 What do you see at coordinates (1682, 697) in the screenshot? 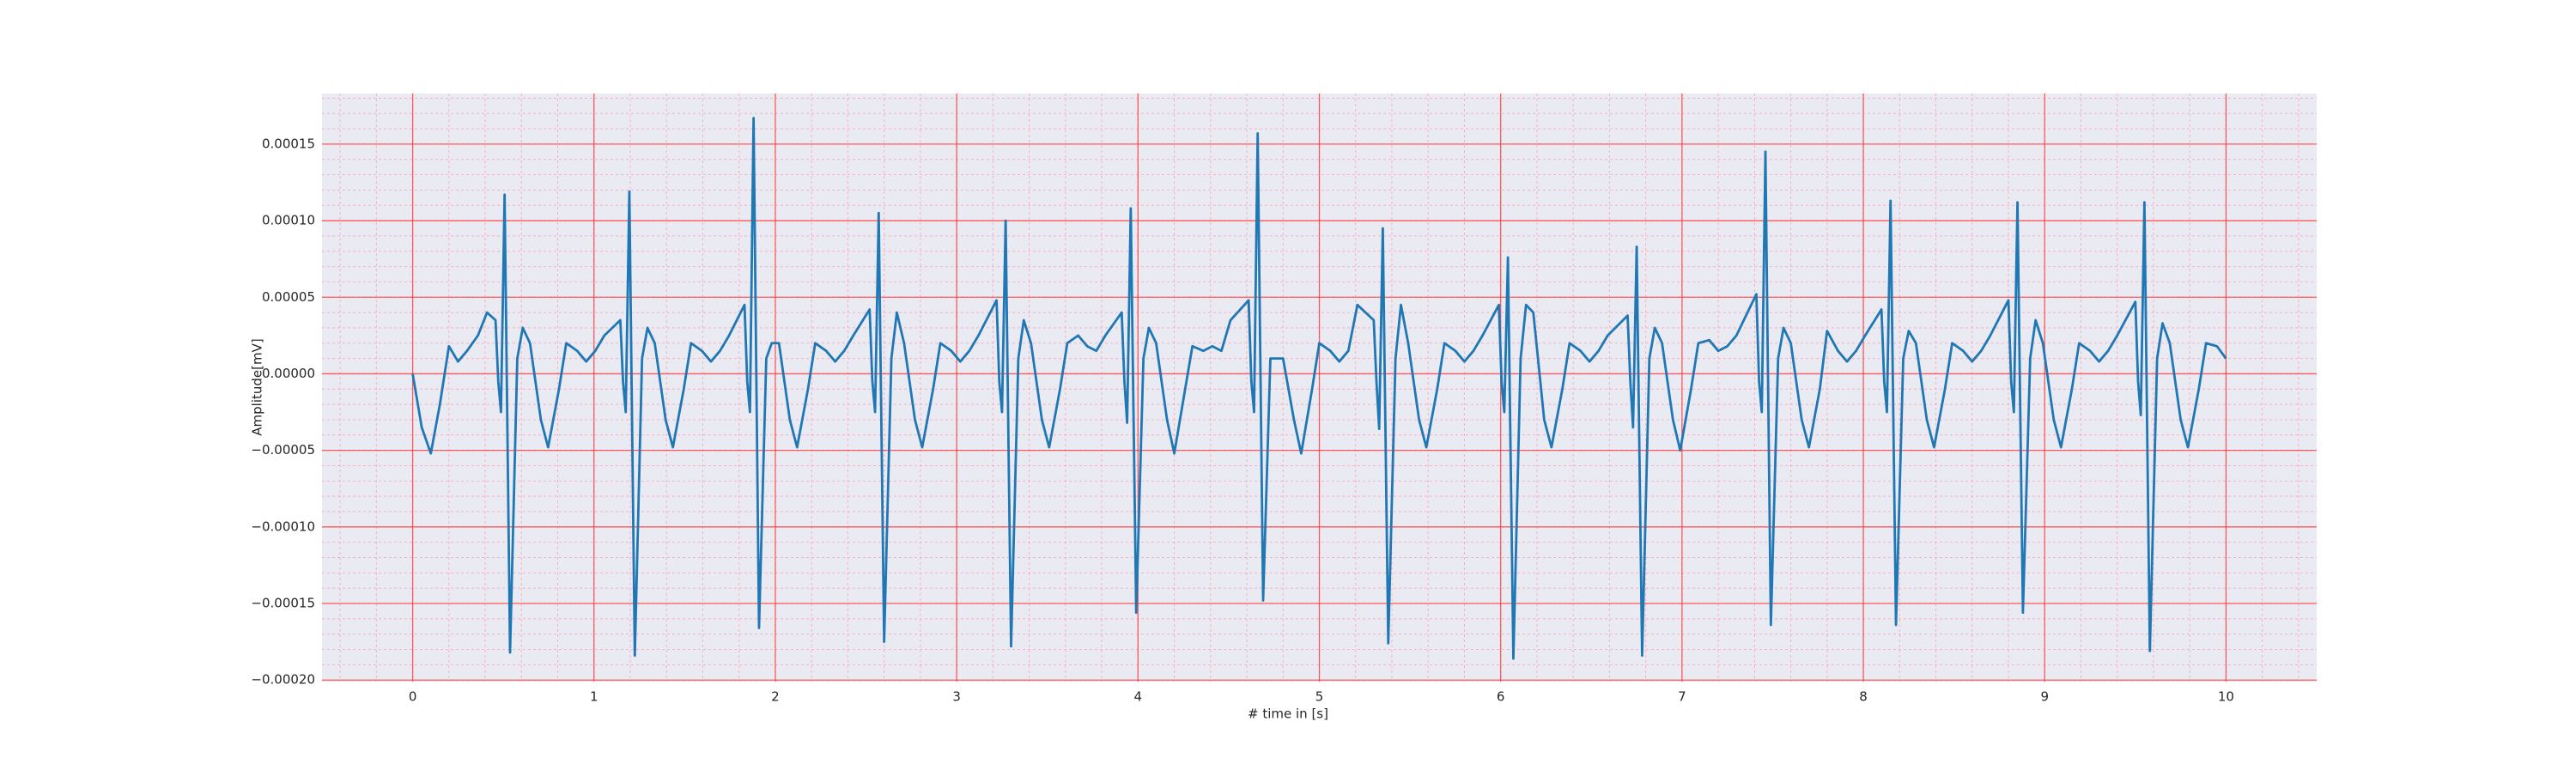
I see `x-tick-label: 7` at bounding box center [1682, 697].